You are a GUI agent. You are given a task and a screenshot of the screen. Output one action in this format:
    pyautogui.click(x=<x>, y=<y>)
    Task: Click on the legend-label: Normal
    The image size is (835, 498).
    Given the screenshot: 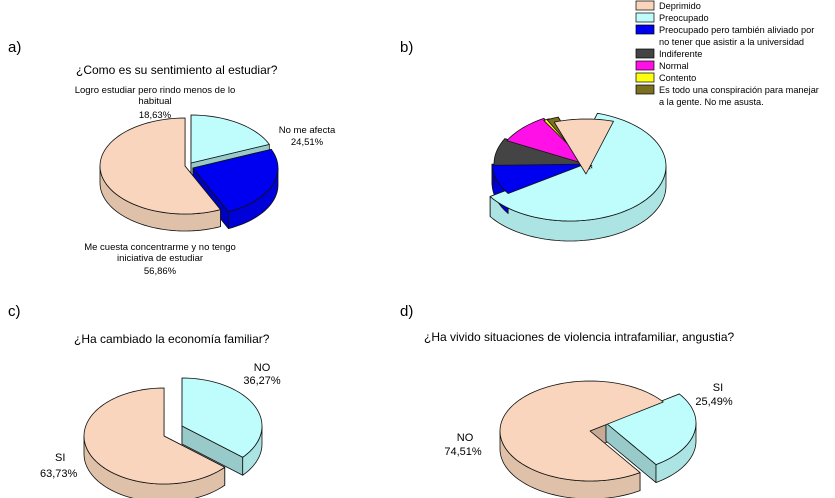 What is the action you would take?
    pyautogui.click(x=674, y=66)
    